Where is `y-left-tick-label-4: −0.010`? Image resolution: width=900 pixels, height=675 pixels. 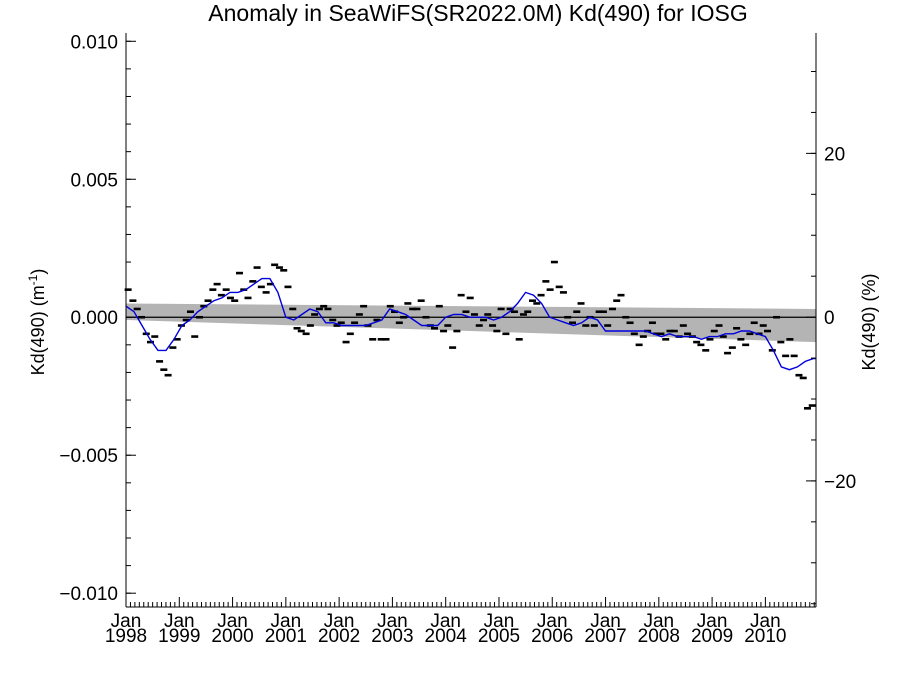 y-left-tick-label-4: −0.010 is located at coordinates (88, 594).